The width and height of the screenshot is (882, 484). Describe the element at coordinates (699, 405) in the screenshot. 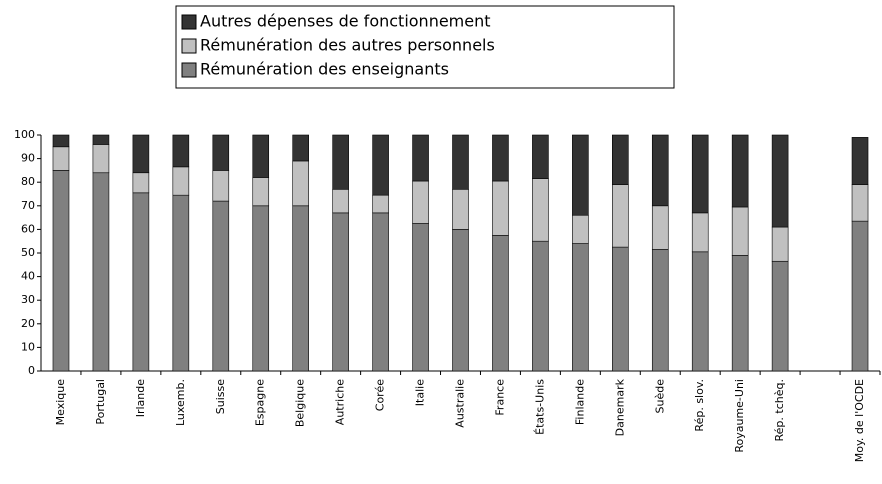

I see `x-tick-label: Rép. slov.` at that location.